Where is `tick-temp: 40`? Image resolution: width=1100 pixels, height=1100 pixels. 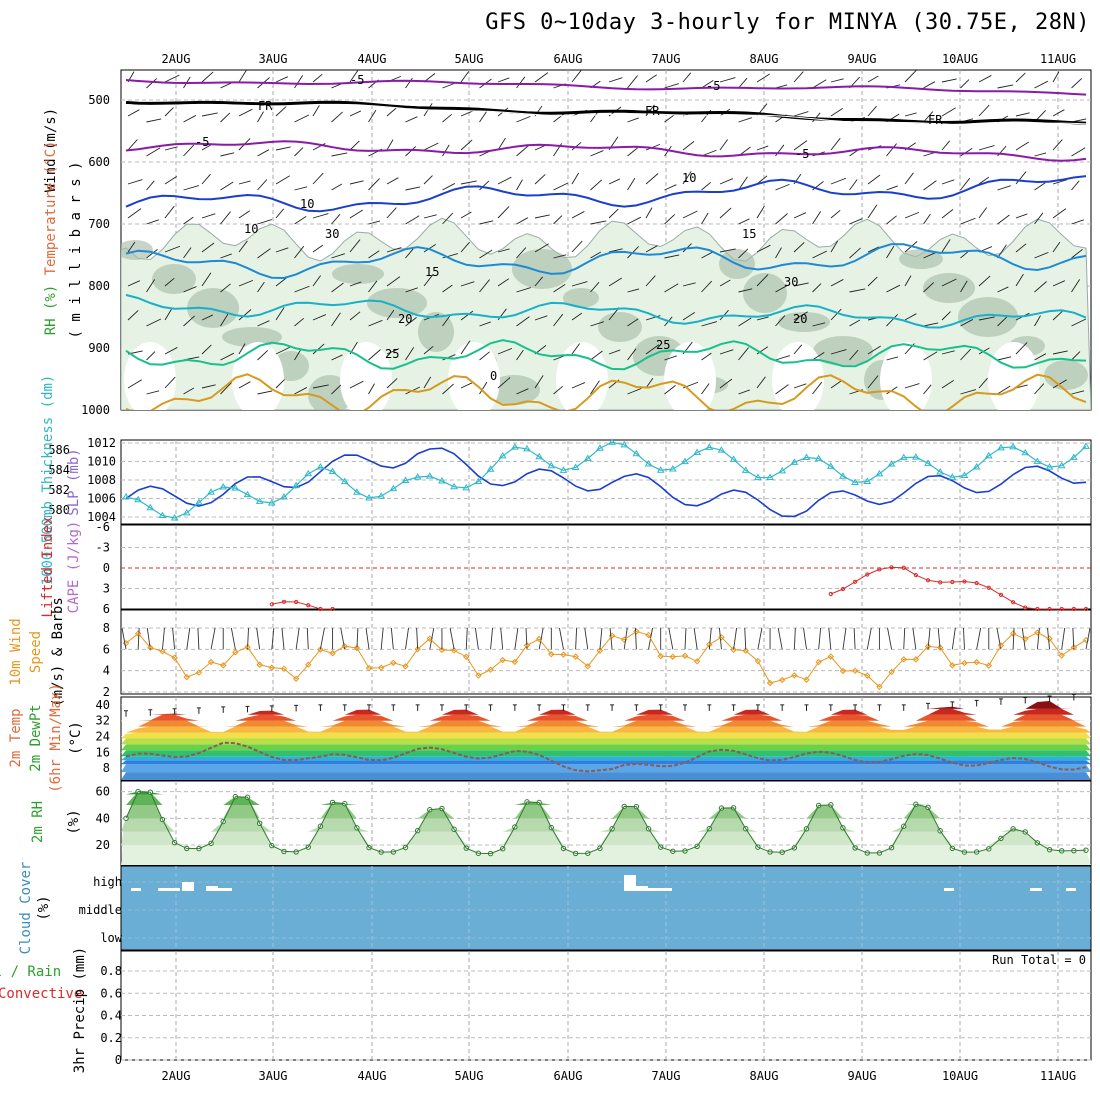 tick-temp: 40 is located at coordinates (103, 705).